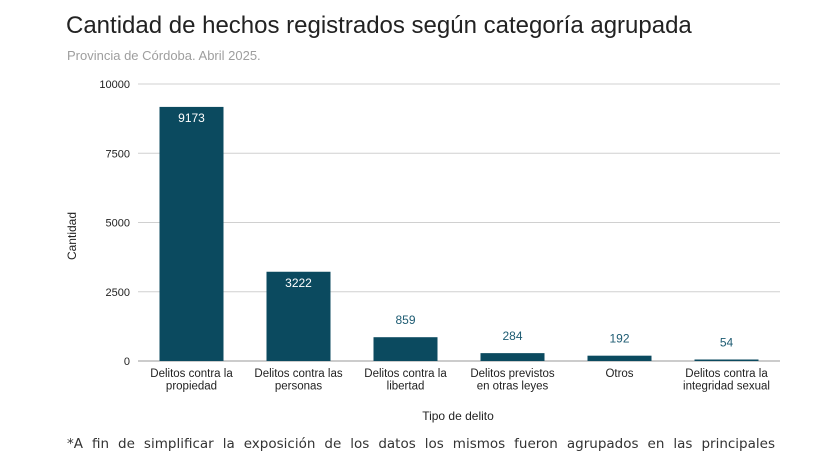  What do you see at coordinates (191, 118) in the screenshot?
I see `bar-value-label: 9173` at bounding box center [191, 118].